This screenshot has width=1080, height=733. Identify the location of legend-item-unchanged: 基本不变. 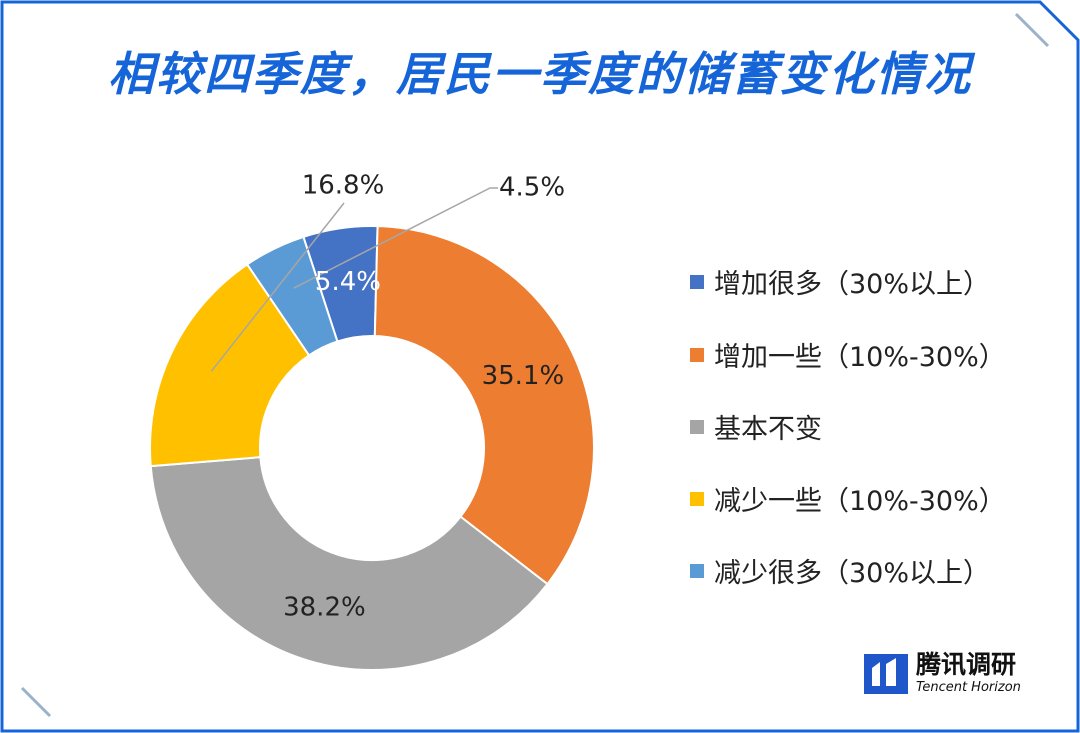
(756, 426).